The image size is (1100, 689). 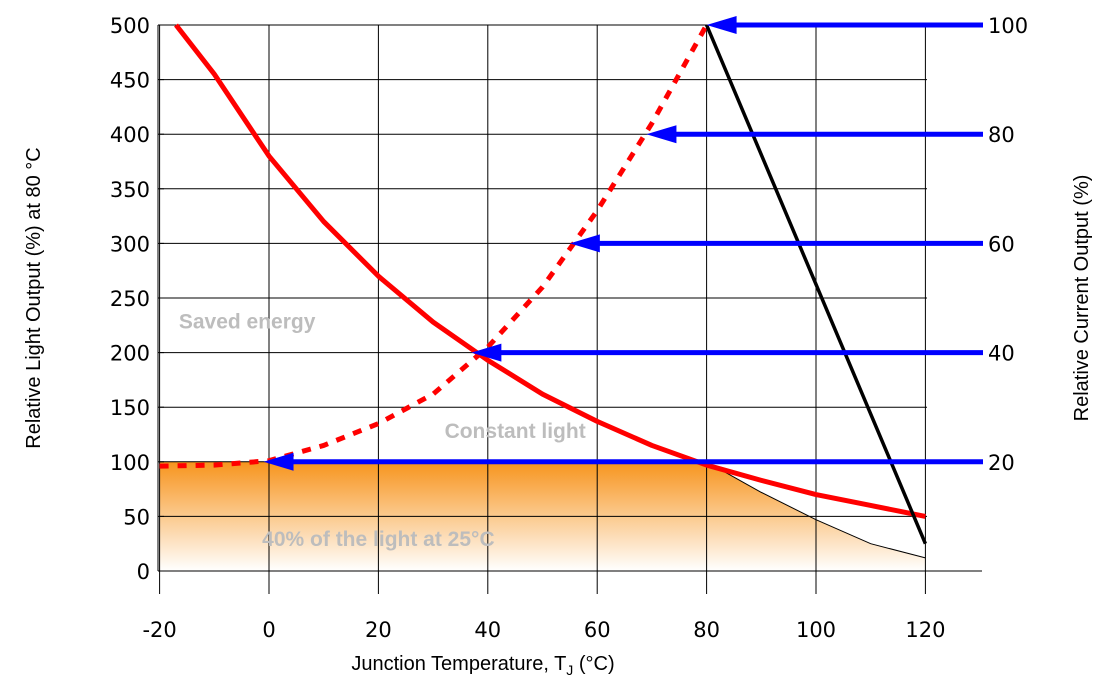 What do you see at coordinates (159, 630) in the screenshot?
I see `x-tick-label: -20` at bounding box center [159, 630].